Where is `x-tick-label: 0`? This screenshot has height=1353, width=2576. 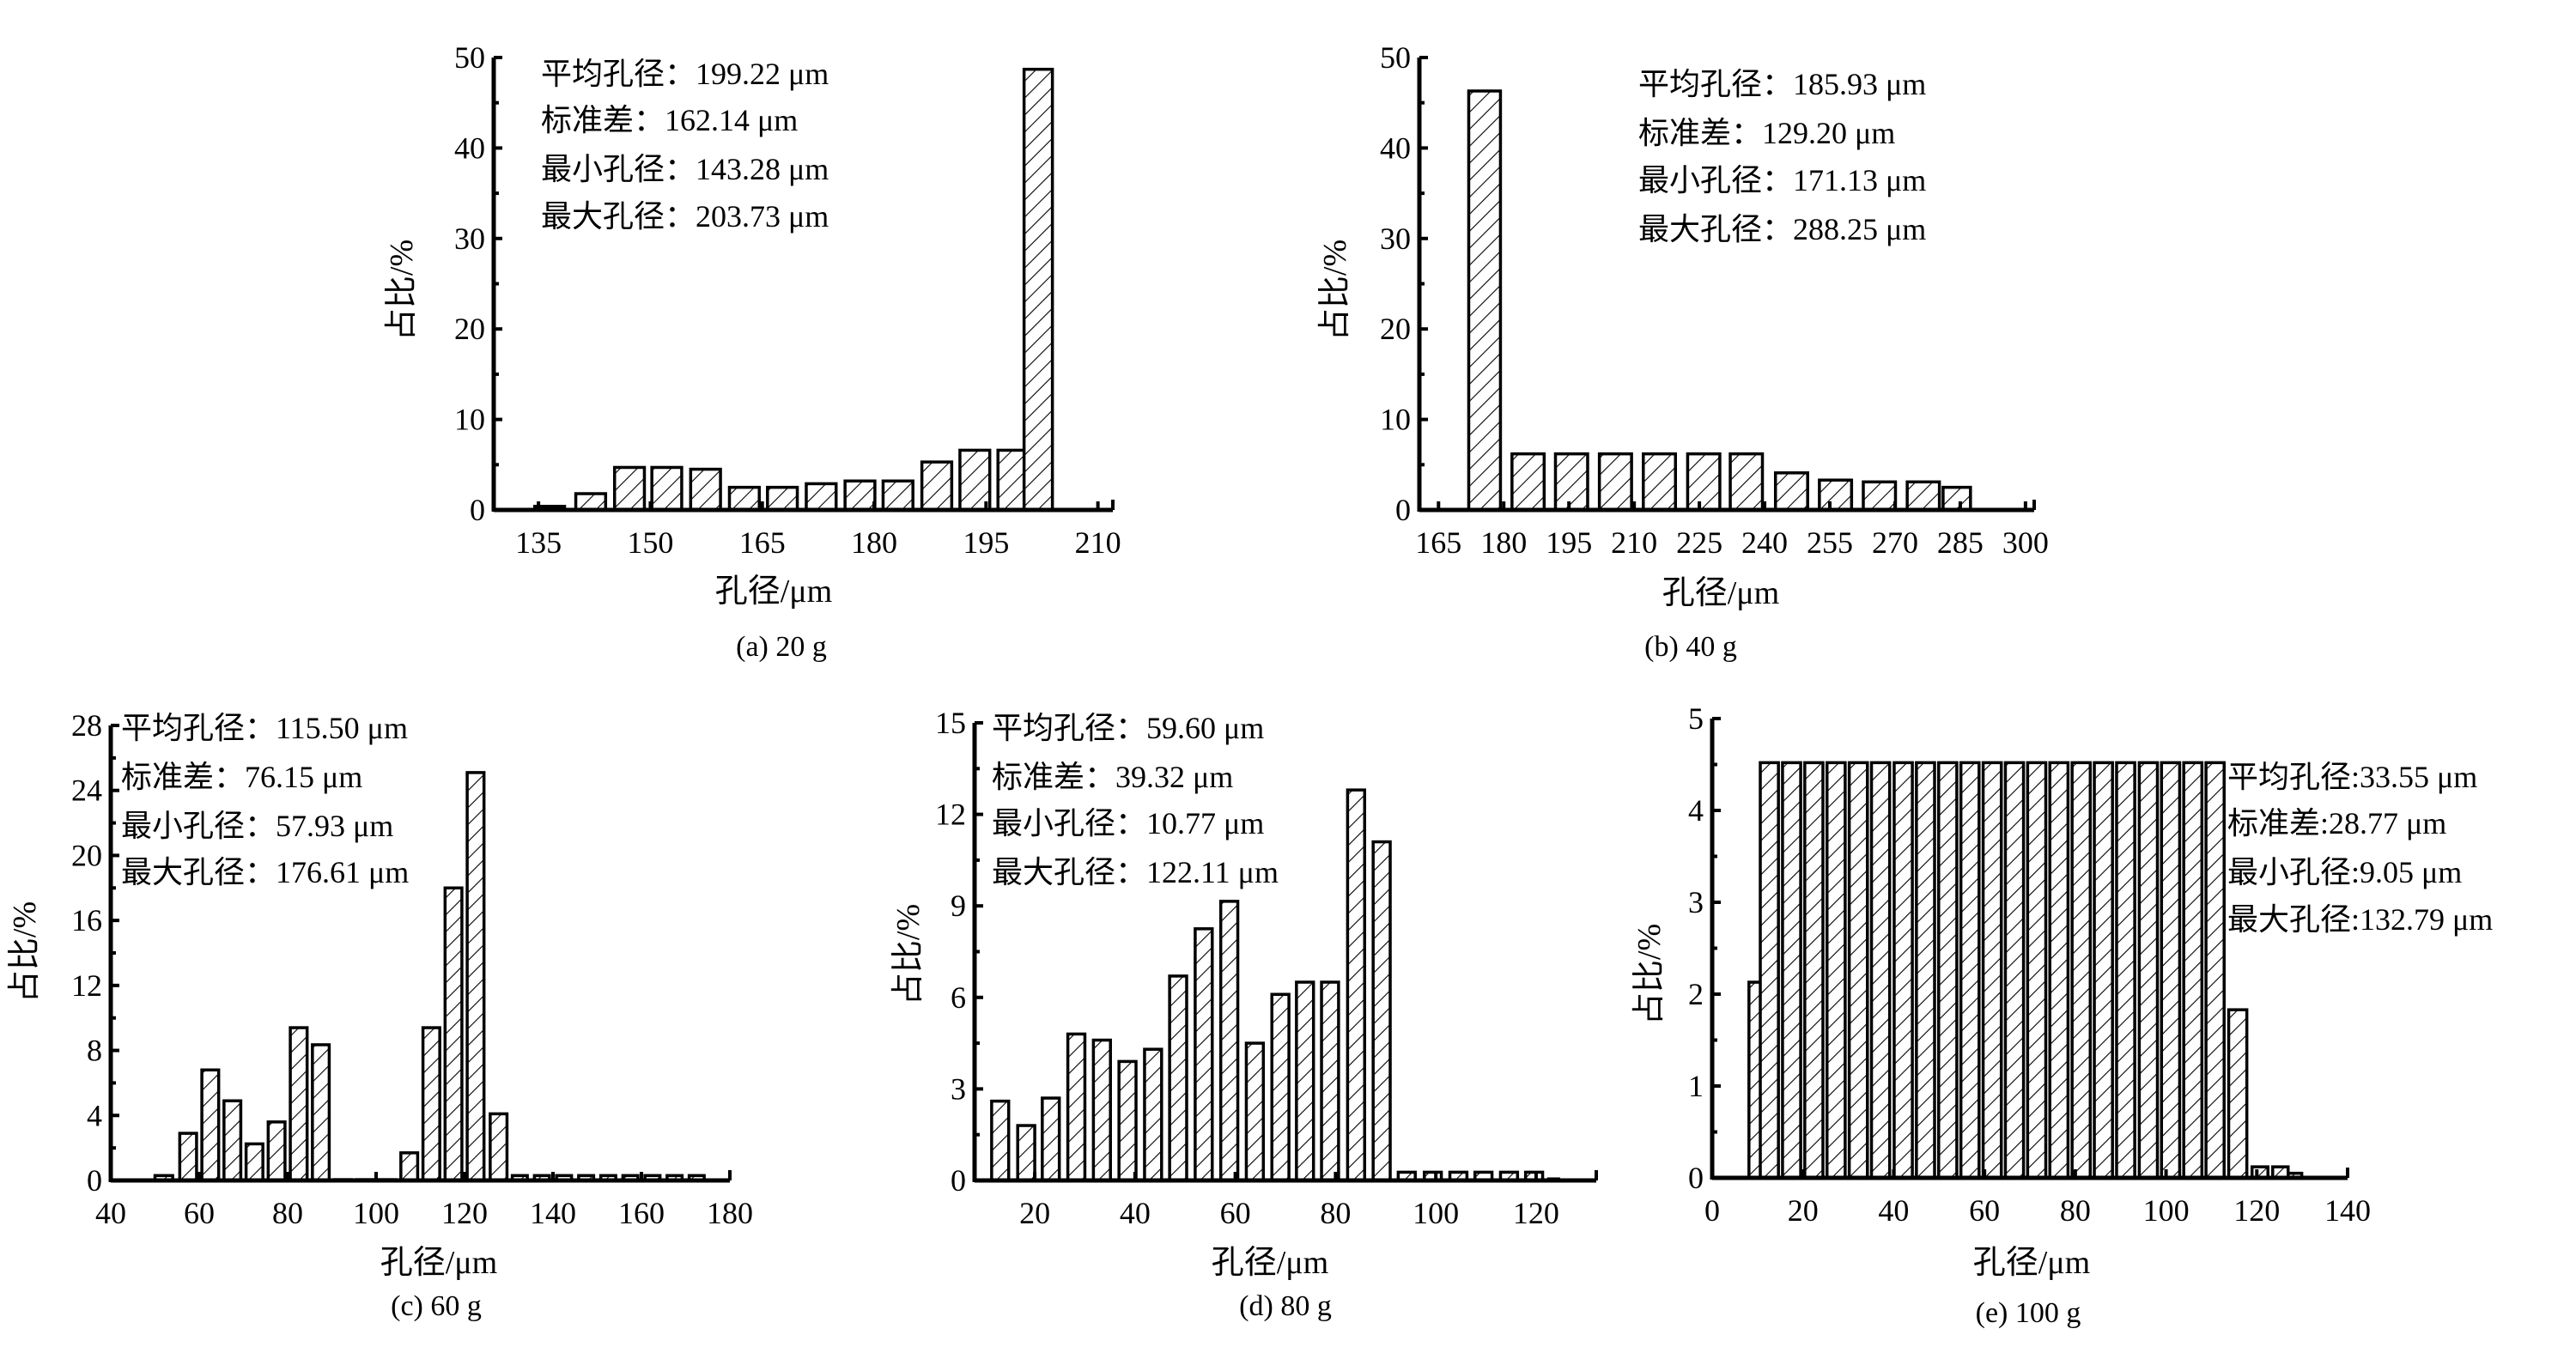 x-tick-label: 0 is located at coordinates (1712, 1210).